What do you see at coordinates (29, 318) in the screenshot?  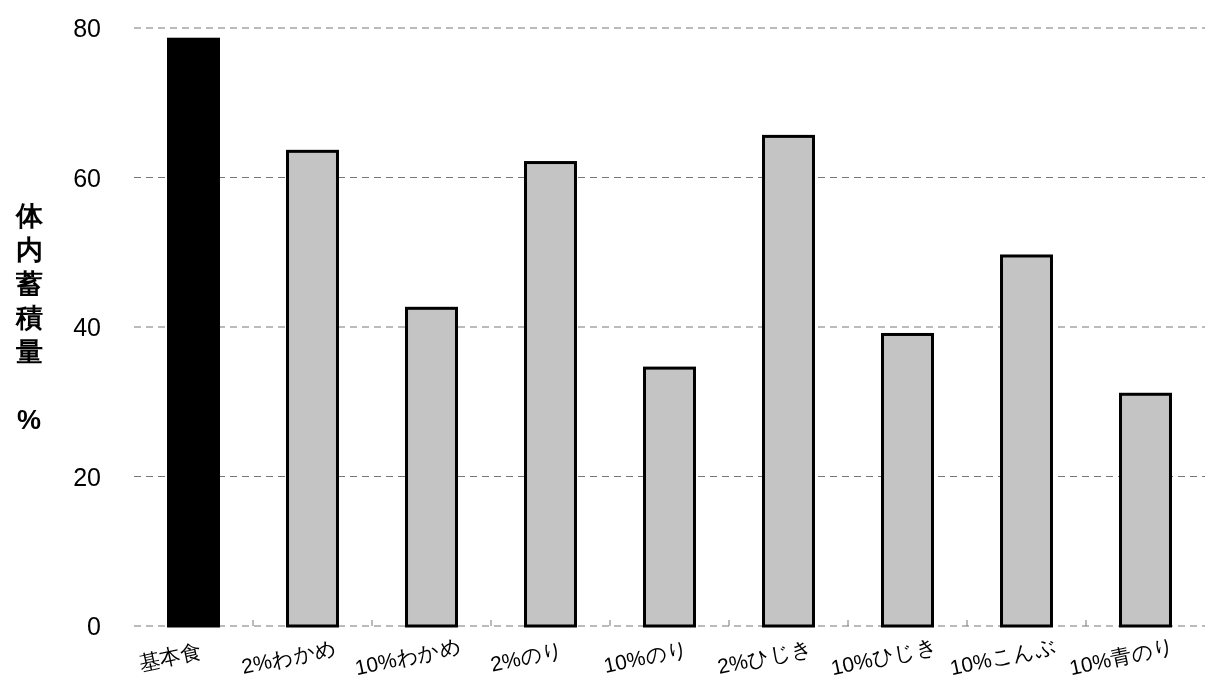 I see `ylabel: 体内蓄積量 %` at bounding box center [29, 318].